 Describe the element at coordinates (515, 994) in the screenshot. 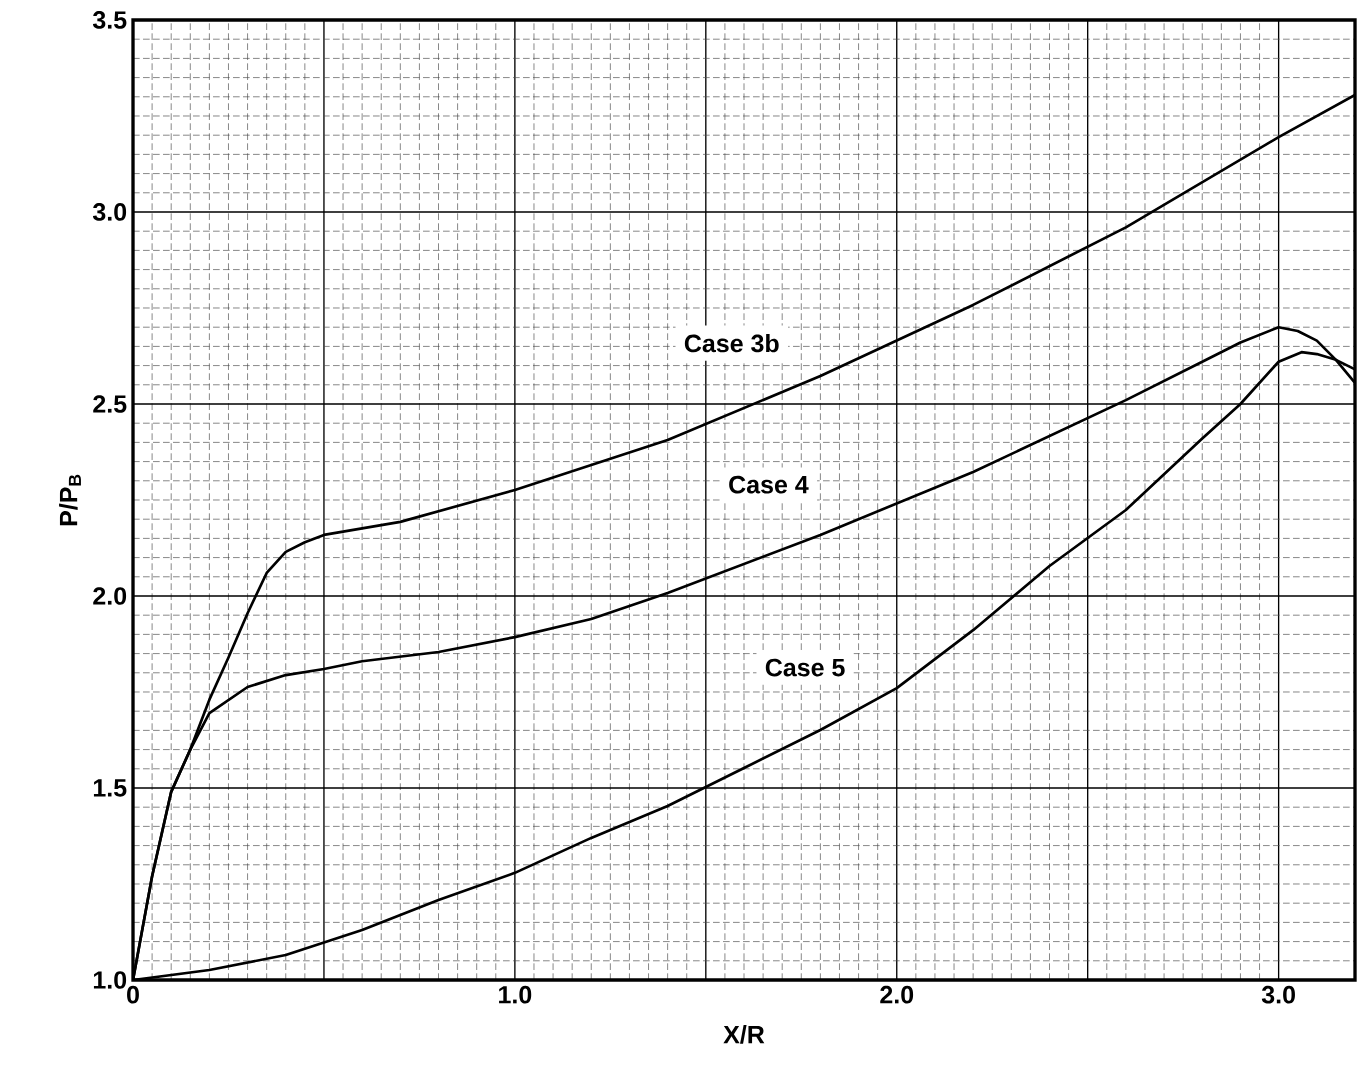

I see `x-tick-label: 1.0` at that location.